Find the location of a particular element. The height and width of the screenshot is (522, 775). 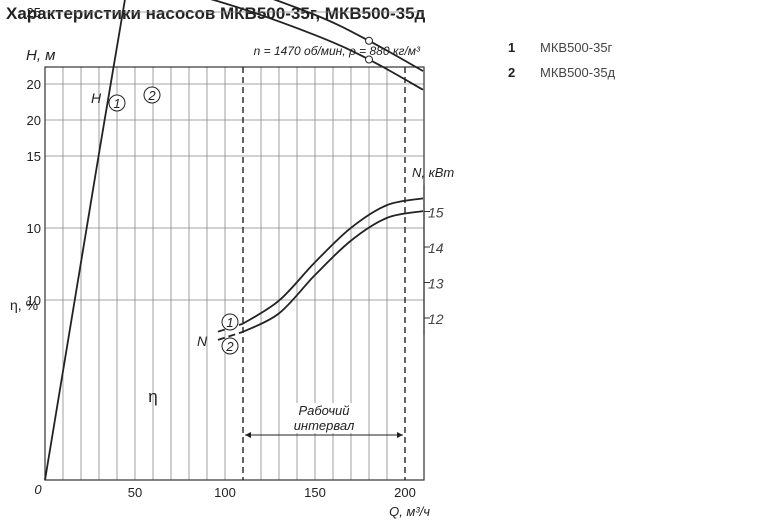

conditions-label: n = 1470 об/мин, ρ = 880 кг/м³ is located at coordinates (337, 51).